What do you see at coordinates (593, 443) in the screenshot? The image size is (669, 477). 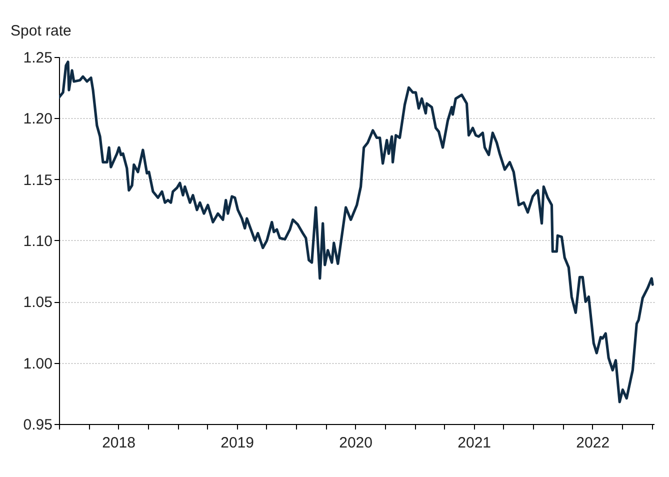 I see `x-tick-label: 2022` at bounding box center [593, 443].